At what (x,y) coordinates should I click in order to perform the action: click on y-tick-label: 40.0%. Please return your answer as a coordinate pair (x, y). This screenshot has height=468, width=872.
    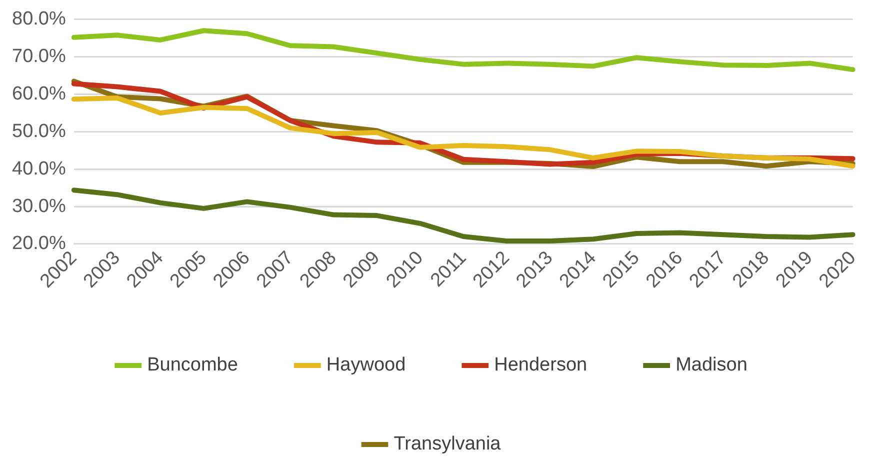
    Looking at the image, I should click on (39, 169).